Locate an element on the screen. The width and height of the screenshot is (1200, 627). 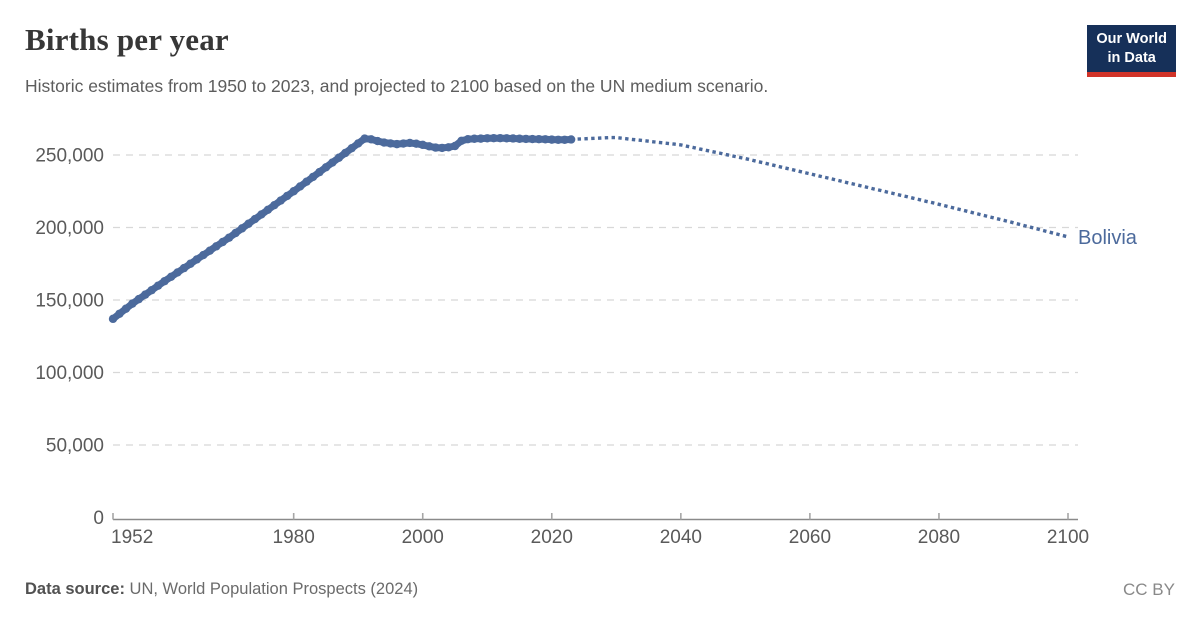
data-source-label: Data source: is located at coordinates (75, 589).